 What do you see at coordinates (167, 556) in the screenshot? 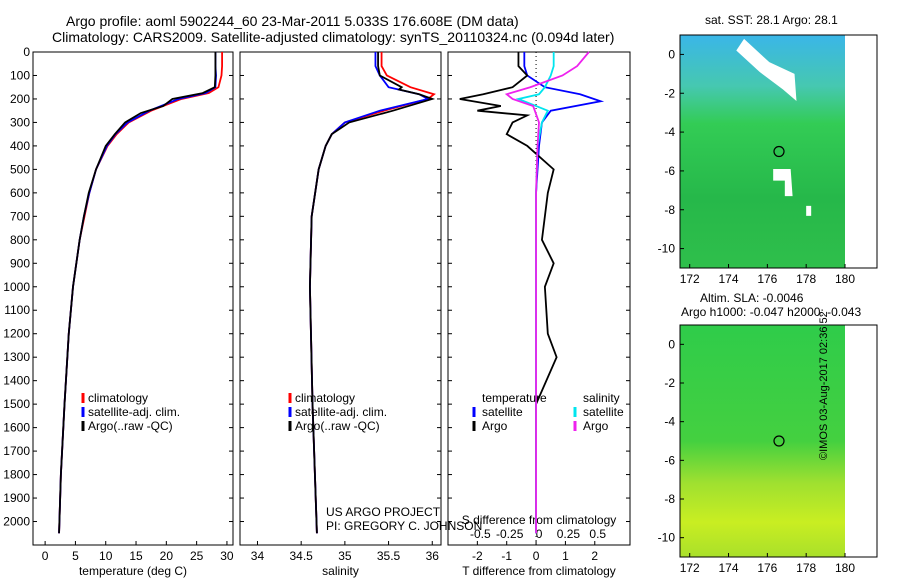
I see `x-tick-label: 20` at bounding box center [167, 556].